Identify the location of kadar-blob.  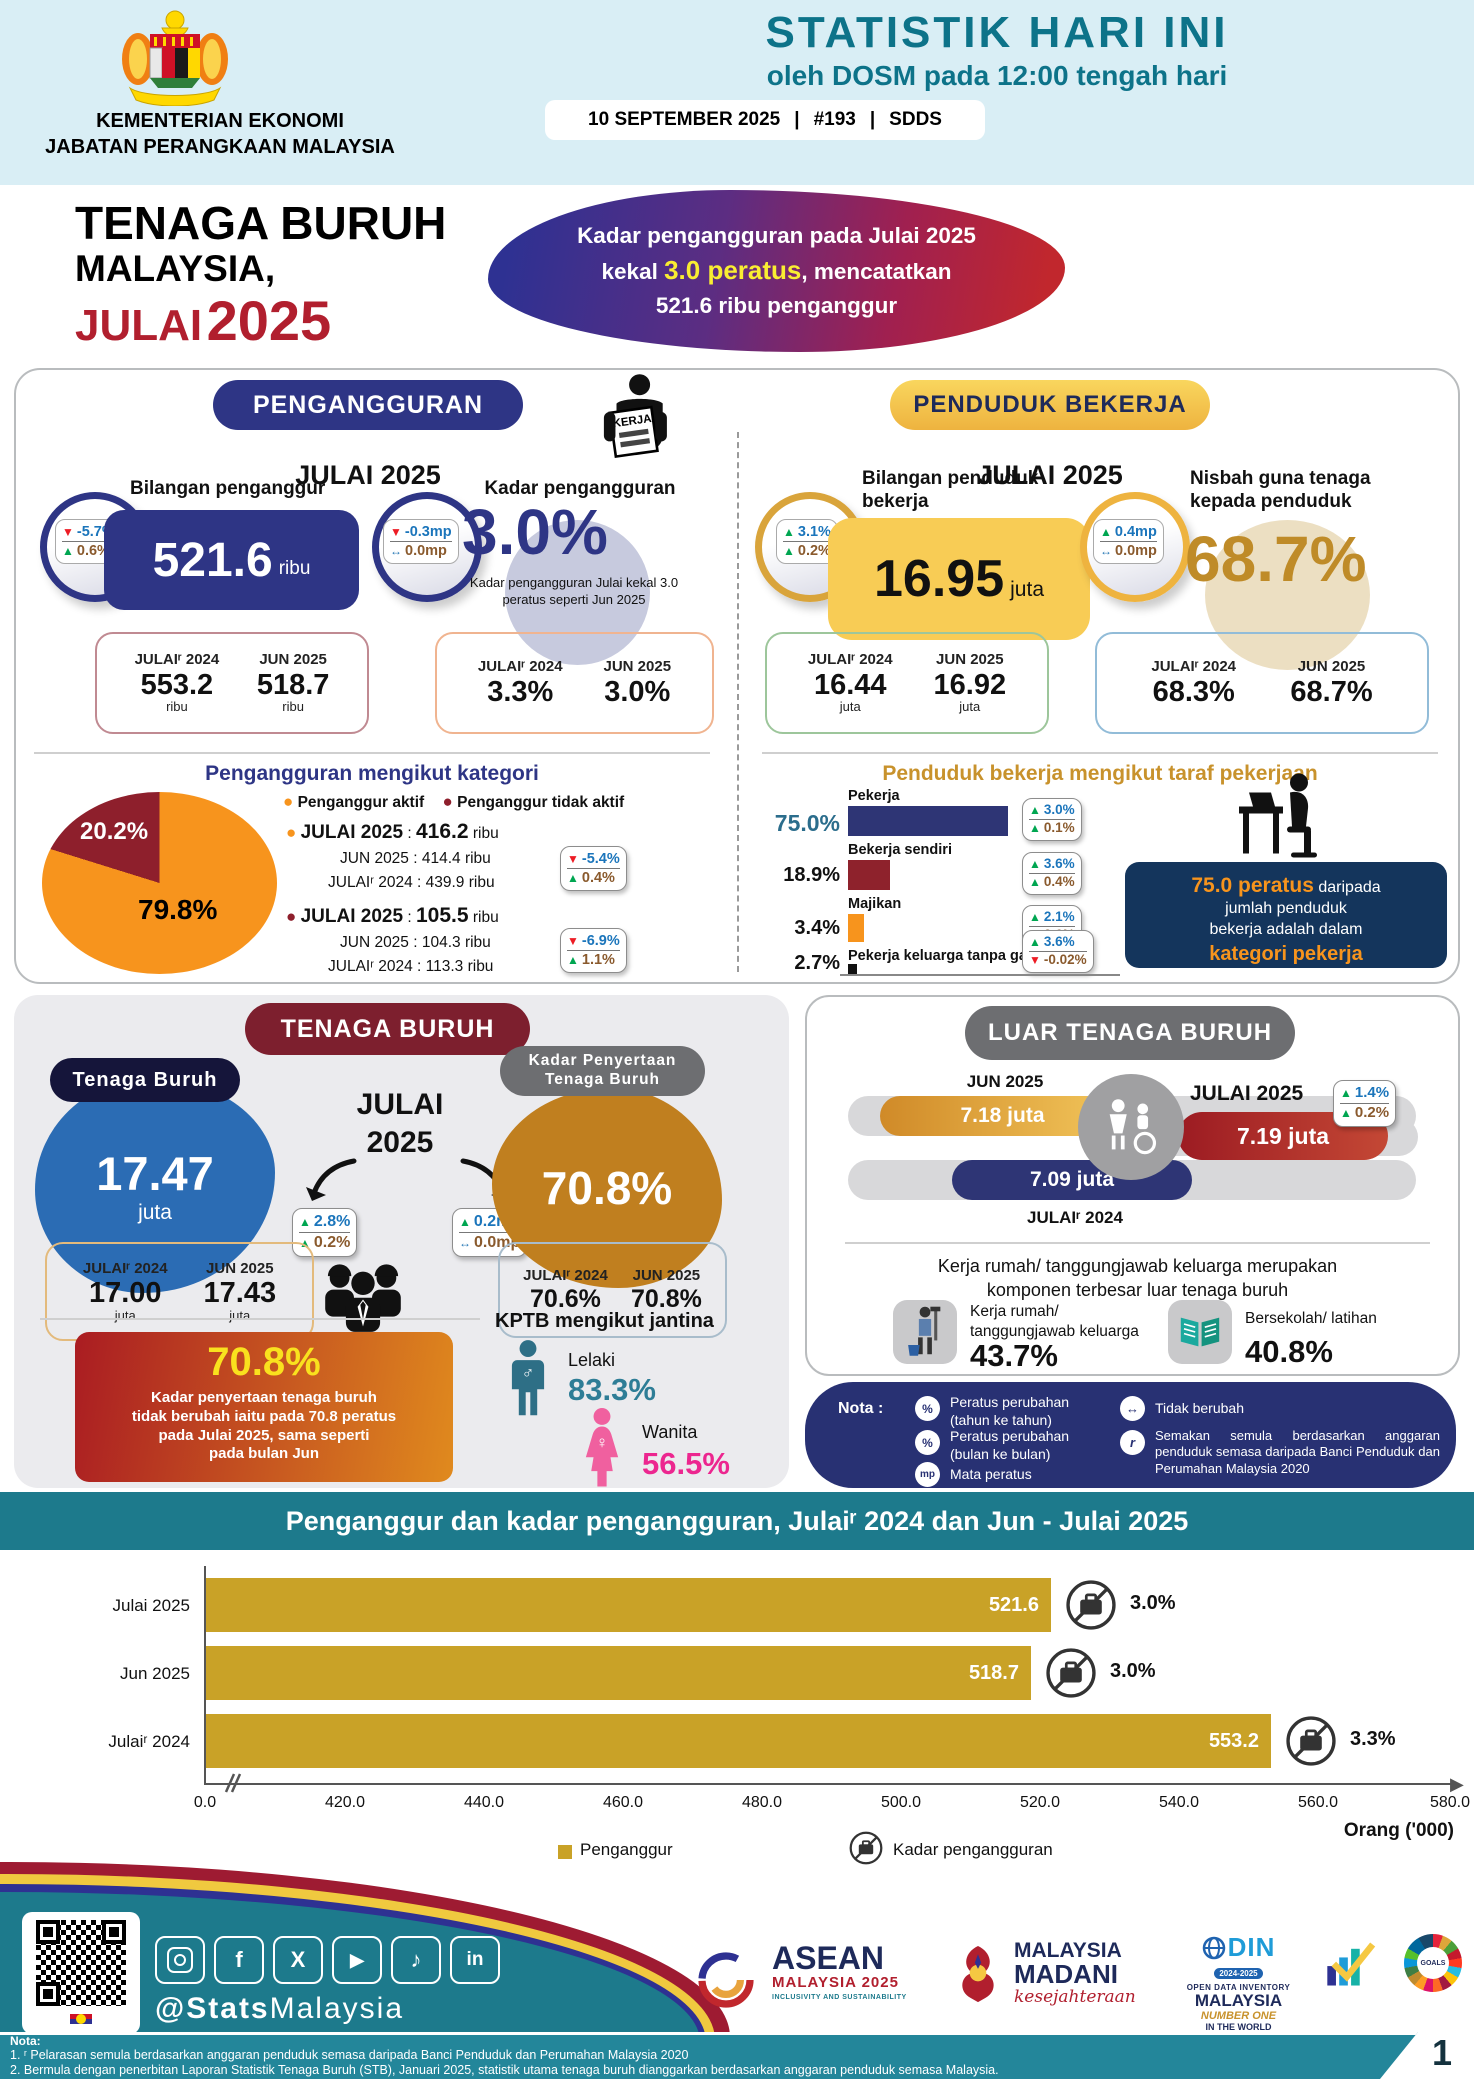
(577, 592).